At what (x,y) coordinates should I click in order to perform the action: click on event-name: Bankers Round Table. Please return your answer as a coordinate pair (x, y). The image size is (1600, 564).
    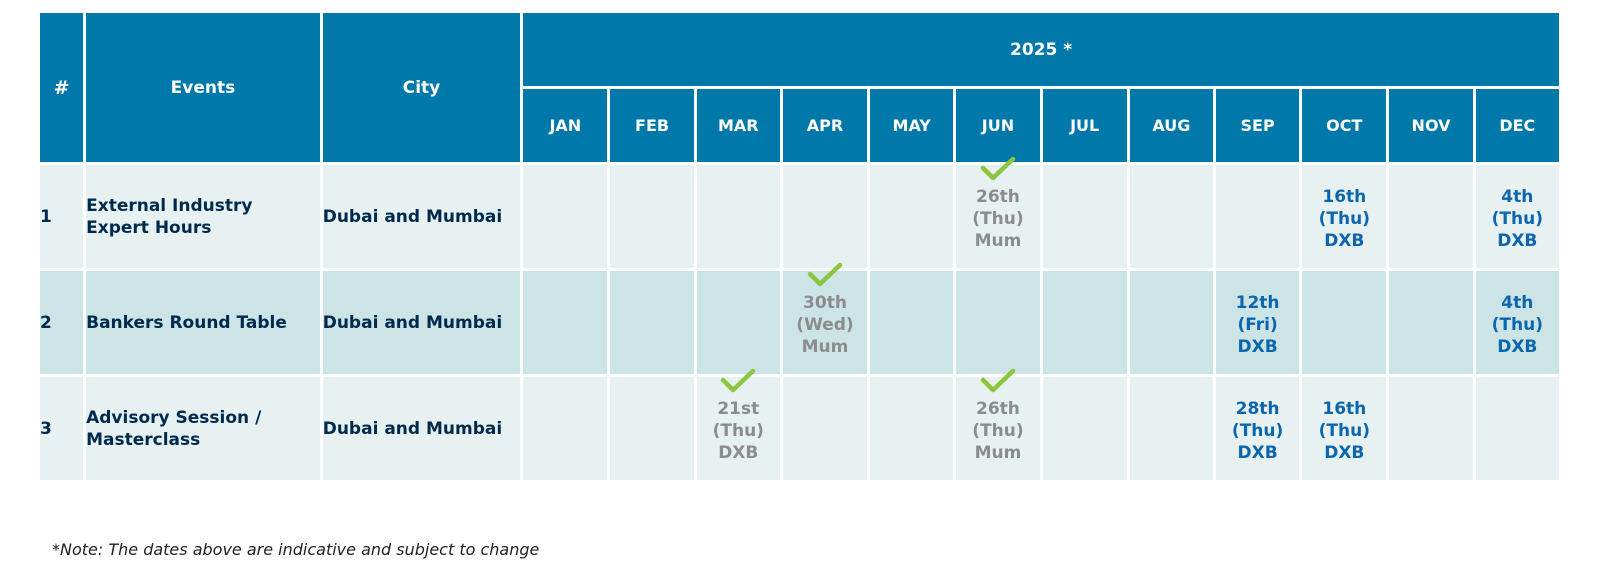
    Looking at the image, I should click on (203, 322).